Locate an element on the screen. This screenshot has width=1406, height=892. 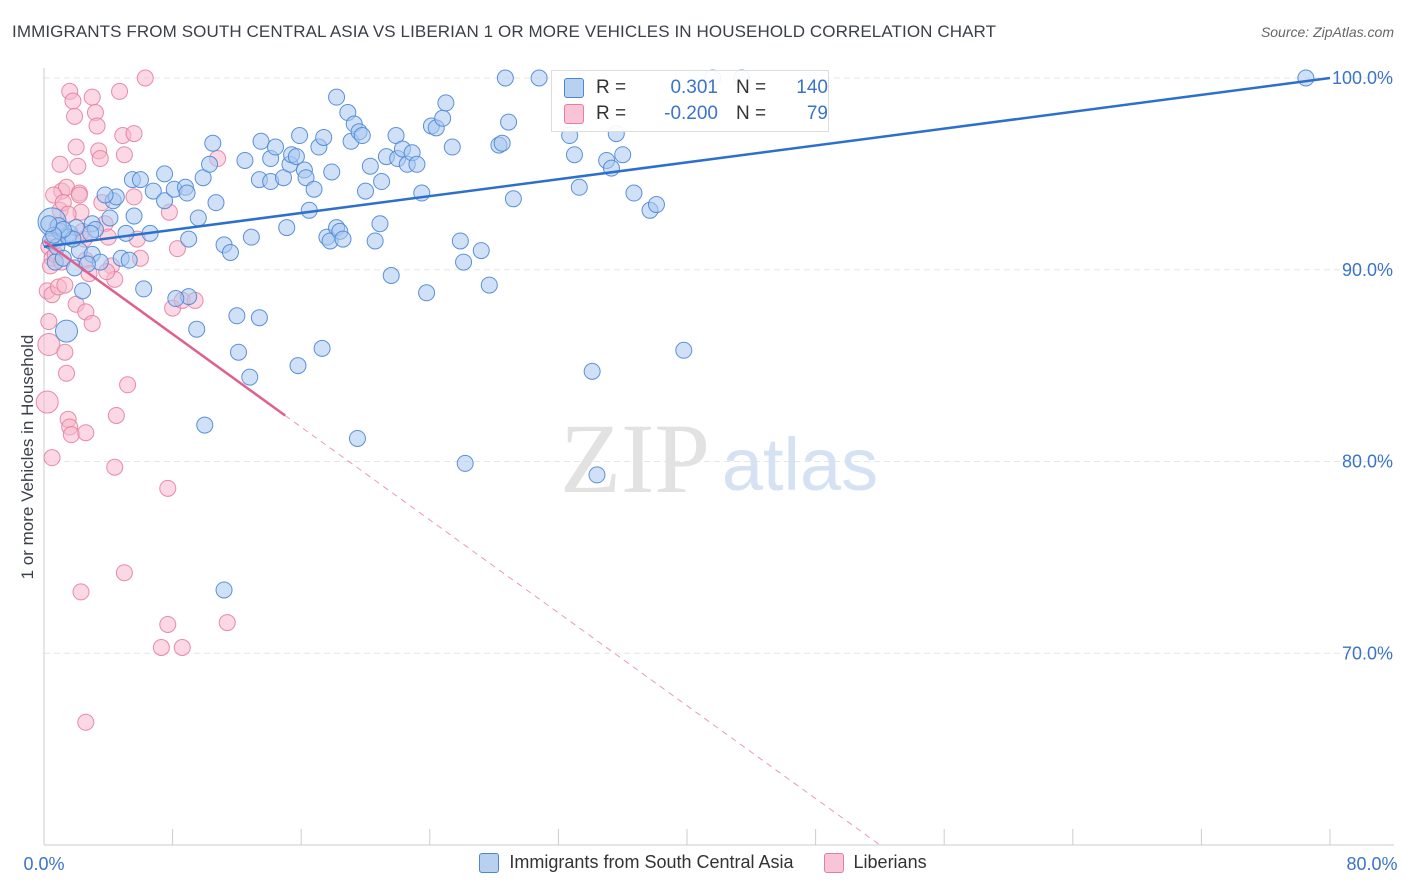
y-tick-label: 90.0% is located at coordinates (1367, 270).